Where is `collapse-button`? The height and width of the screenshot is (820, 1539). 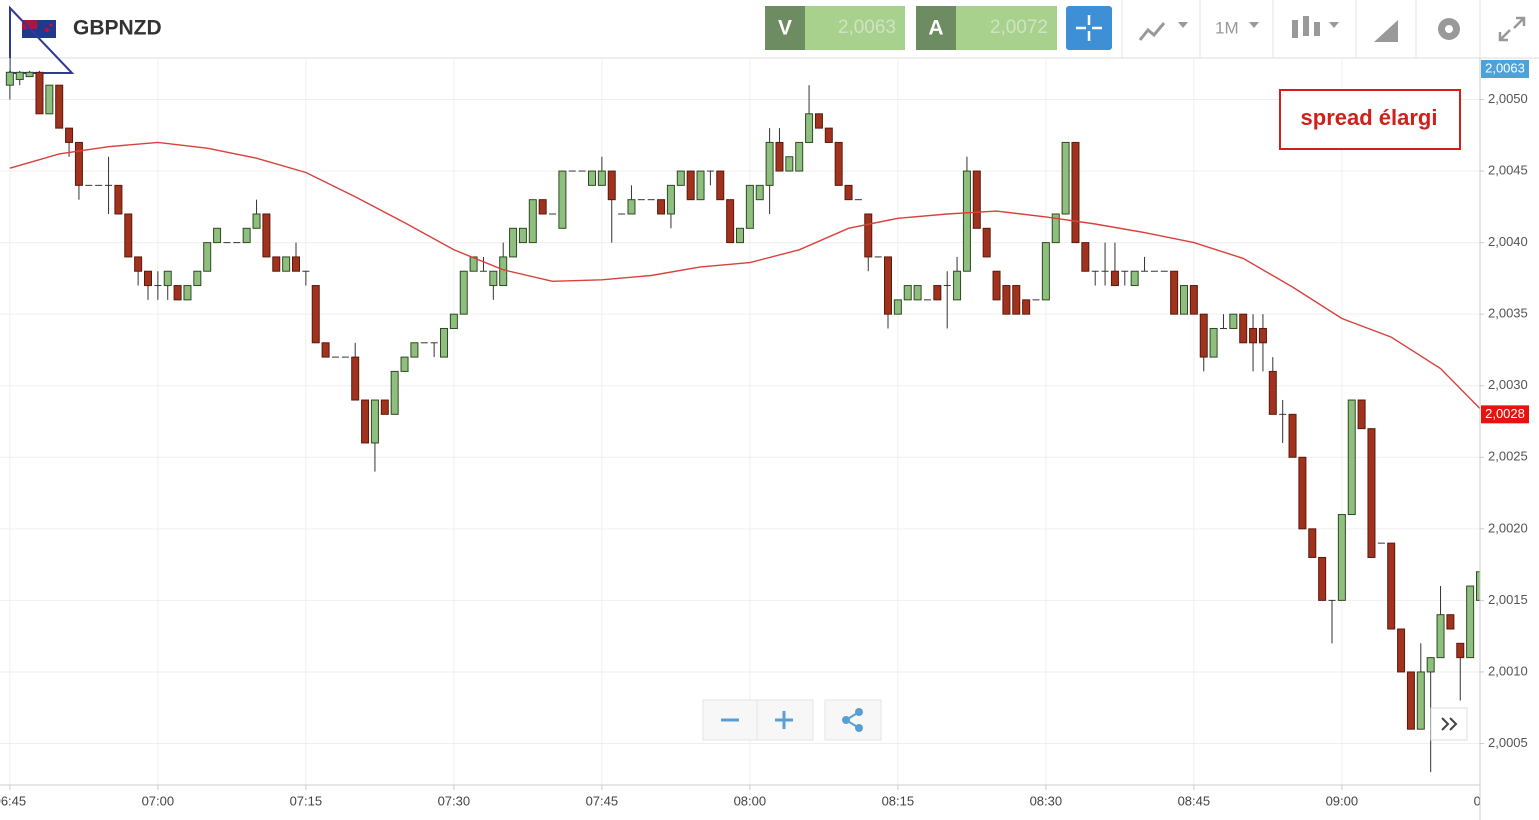
collapse-button is located at coordinates (1512, 29).